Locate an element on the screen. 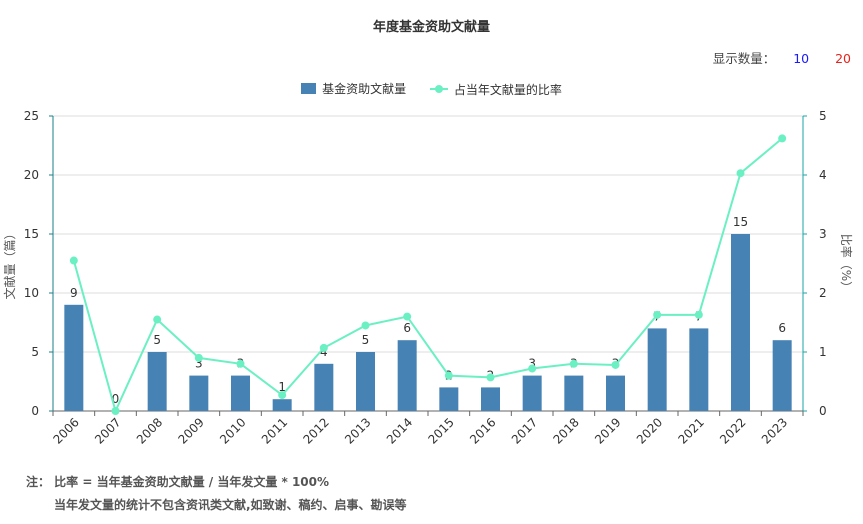 This screenshot has width=863, height=524. y-tick-label-left: 20 is located at coordinates (31, 175).